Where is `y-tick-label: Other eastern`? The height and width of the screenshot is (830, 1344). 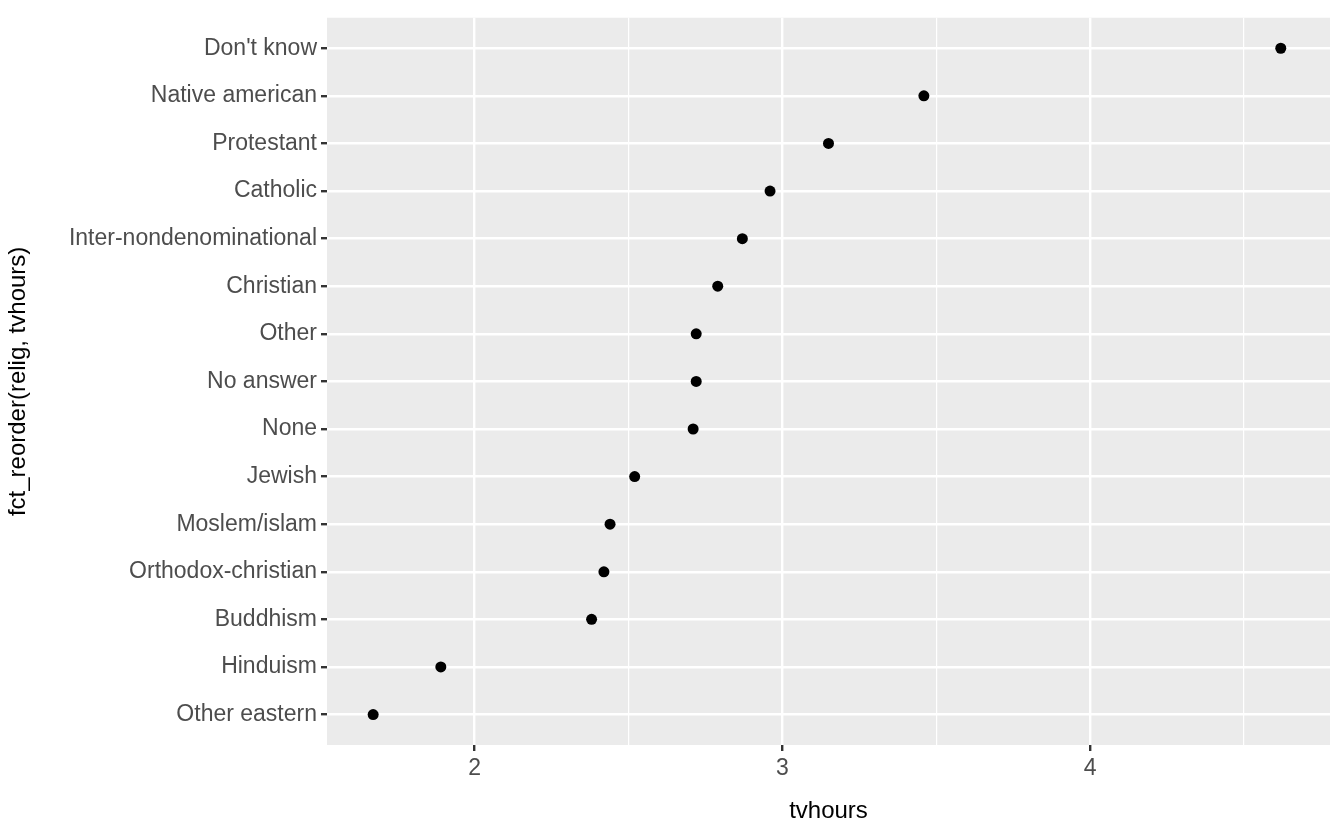
y-tick-label: Other eastern is located at coordinates (246, 712).